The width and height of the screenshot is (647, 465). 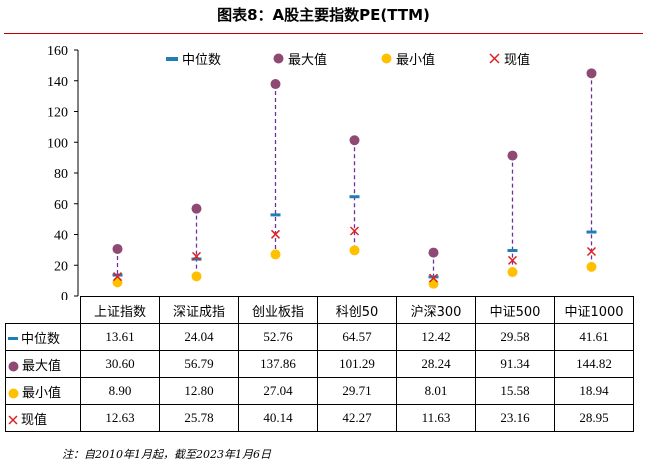 What do you see at coordinates (15, 366) in the screenshot?
I see `max-icon` at bounding box center [15, 366].